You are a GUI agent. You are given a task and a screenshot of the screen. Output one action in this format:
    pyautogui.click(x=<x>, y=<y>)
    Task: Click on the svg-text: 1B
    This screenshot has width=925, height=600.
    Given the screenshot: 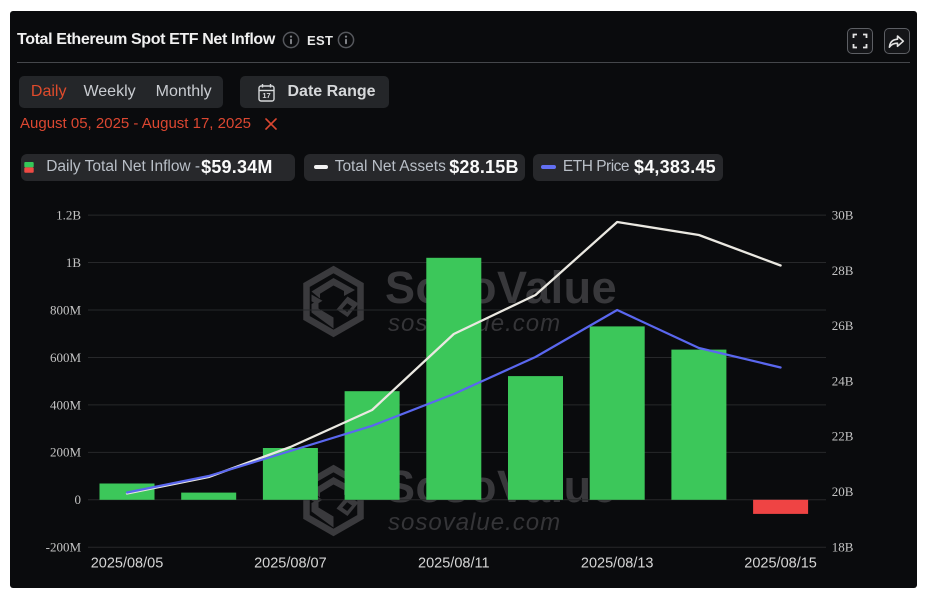 What is the action you would take?
    pyautogui.click(x=74, y=262)
    